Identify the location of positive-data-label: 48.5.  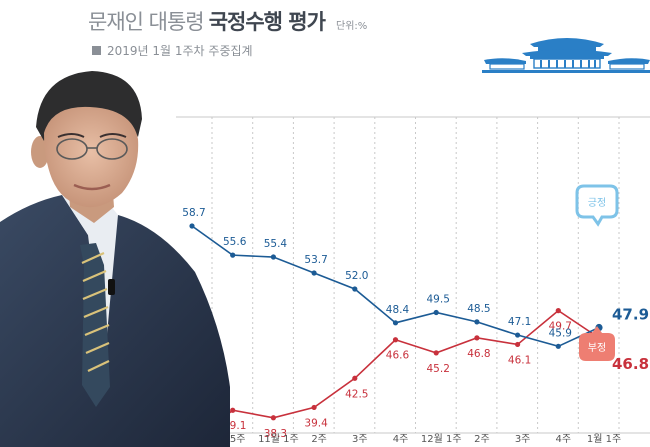
(478, 309).